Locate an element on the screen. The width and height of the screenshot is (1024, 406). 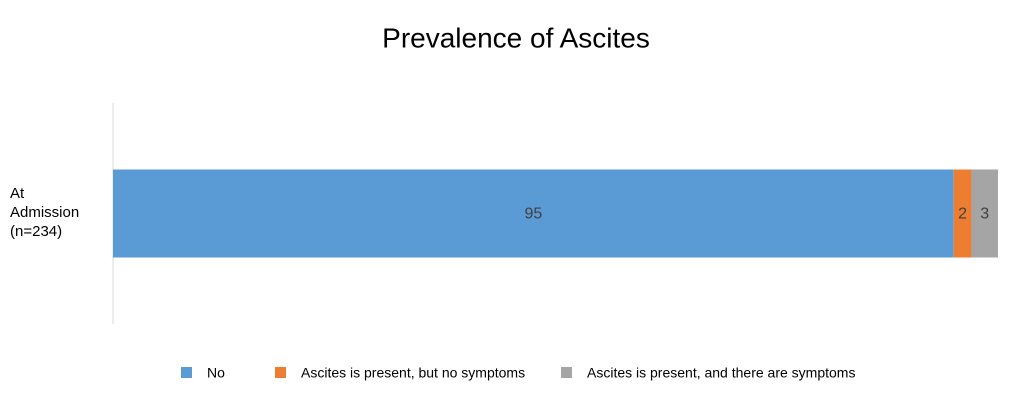
data-label: 3 is located at coordinates (984, 214).